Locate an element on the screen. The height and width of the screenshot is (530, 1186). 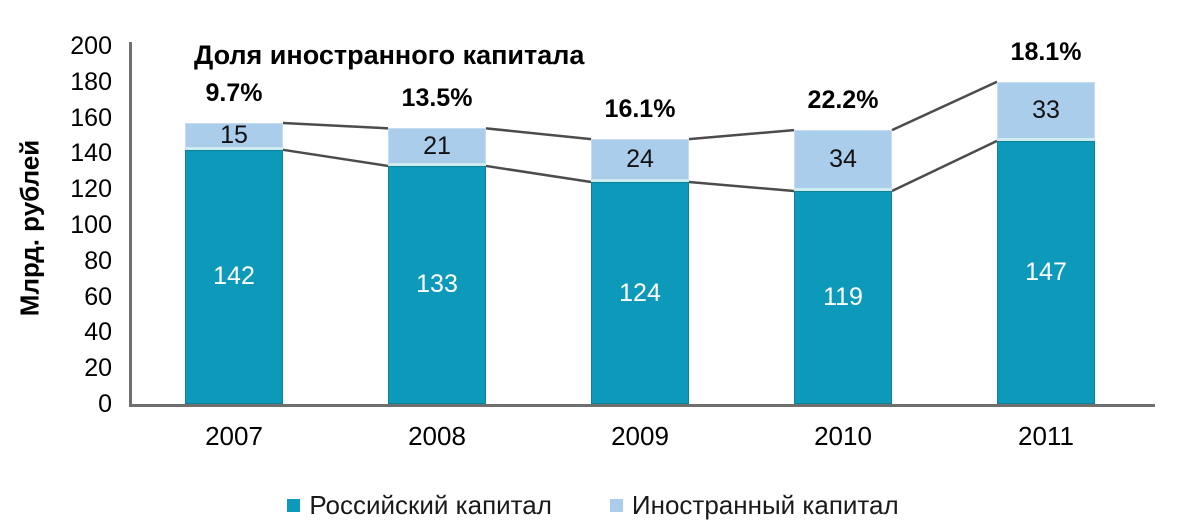
y-tick-label: 200 is located at coordinates (91, 46).